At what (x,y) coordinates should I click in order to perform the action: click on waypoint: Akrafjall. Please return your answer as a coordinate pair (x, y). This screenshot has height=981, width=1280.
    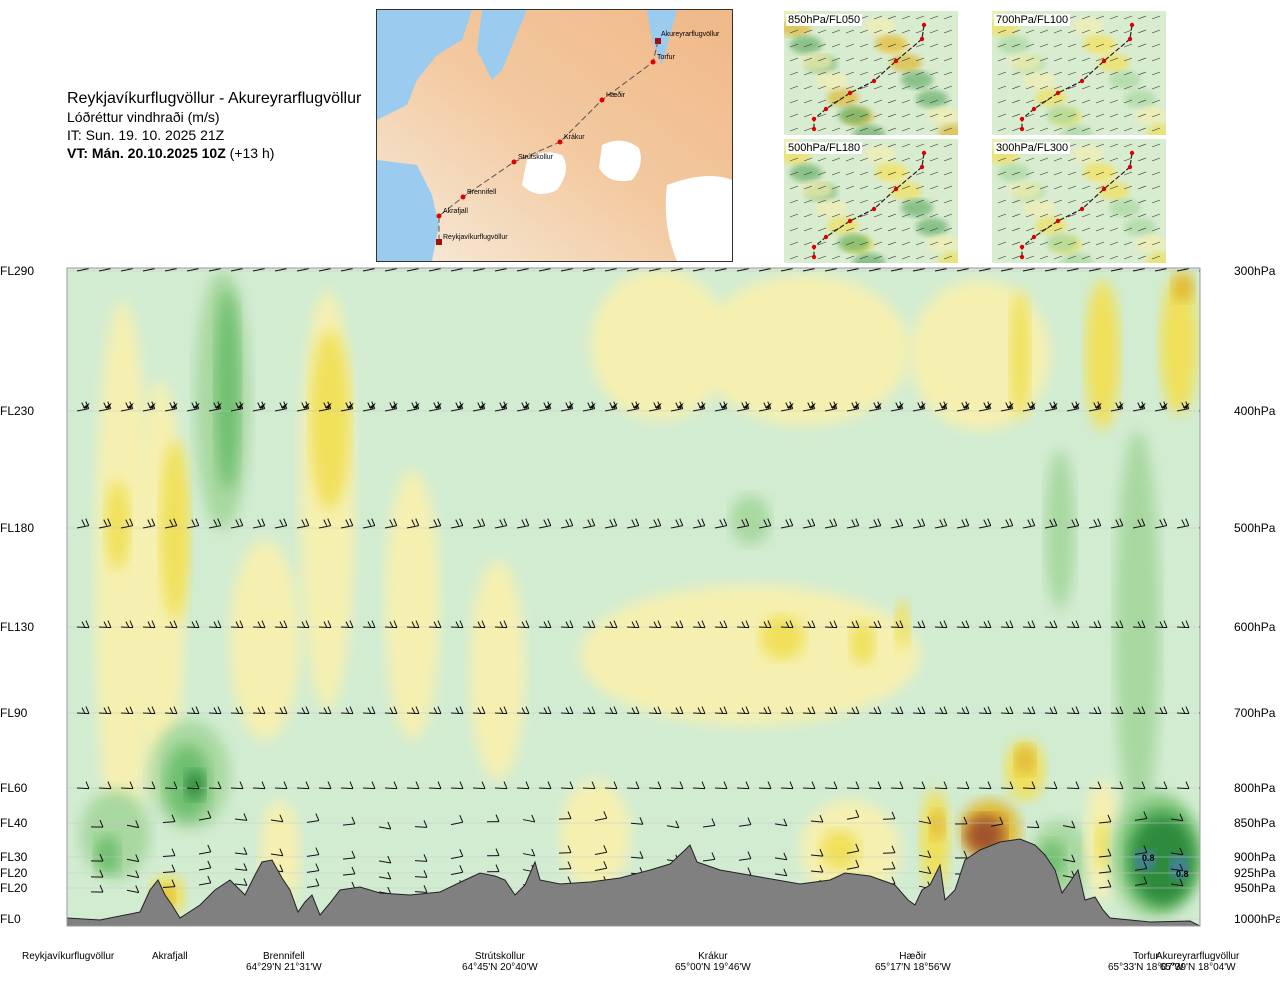
    Looking at the image, I should click on (452, 213).